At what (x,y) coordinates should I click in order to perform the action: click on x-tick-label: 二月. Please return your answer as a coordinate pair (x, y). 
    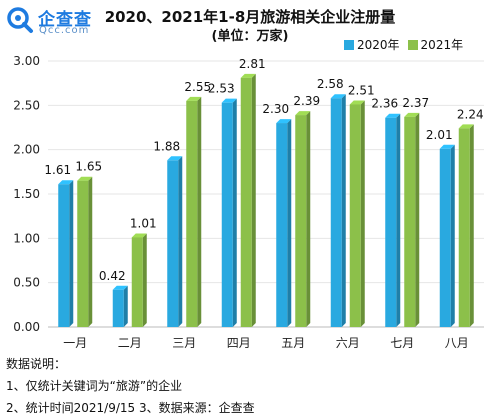
    Looking at the image, I should click on (130, 343).